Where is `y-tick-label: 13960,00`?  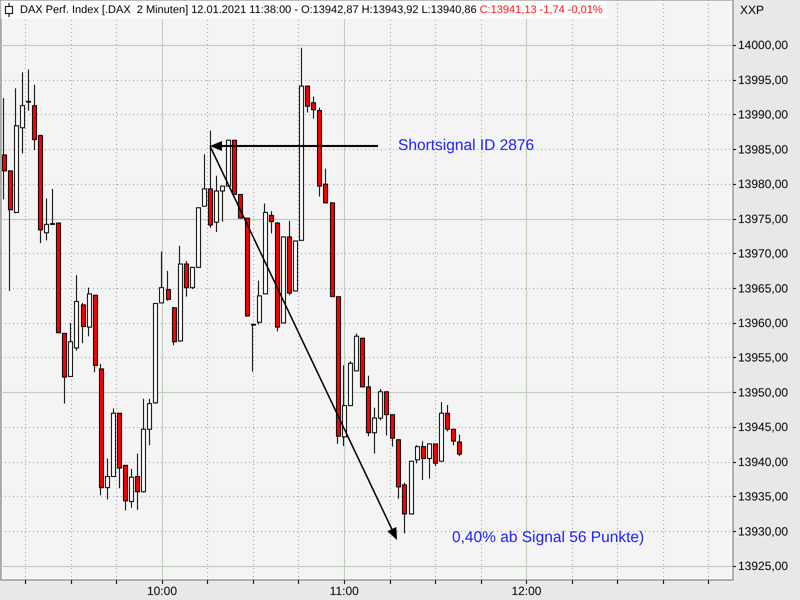
y-tick-label: 13960,00 is located at coordinates (763, 323).